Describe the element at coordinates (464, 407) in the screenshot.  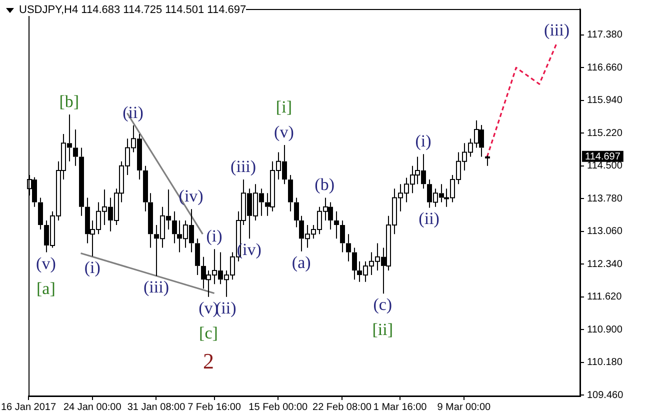
I see `x-tick-label: 9 Mar 00:00` at that location.